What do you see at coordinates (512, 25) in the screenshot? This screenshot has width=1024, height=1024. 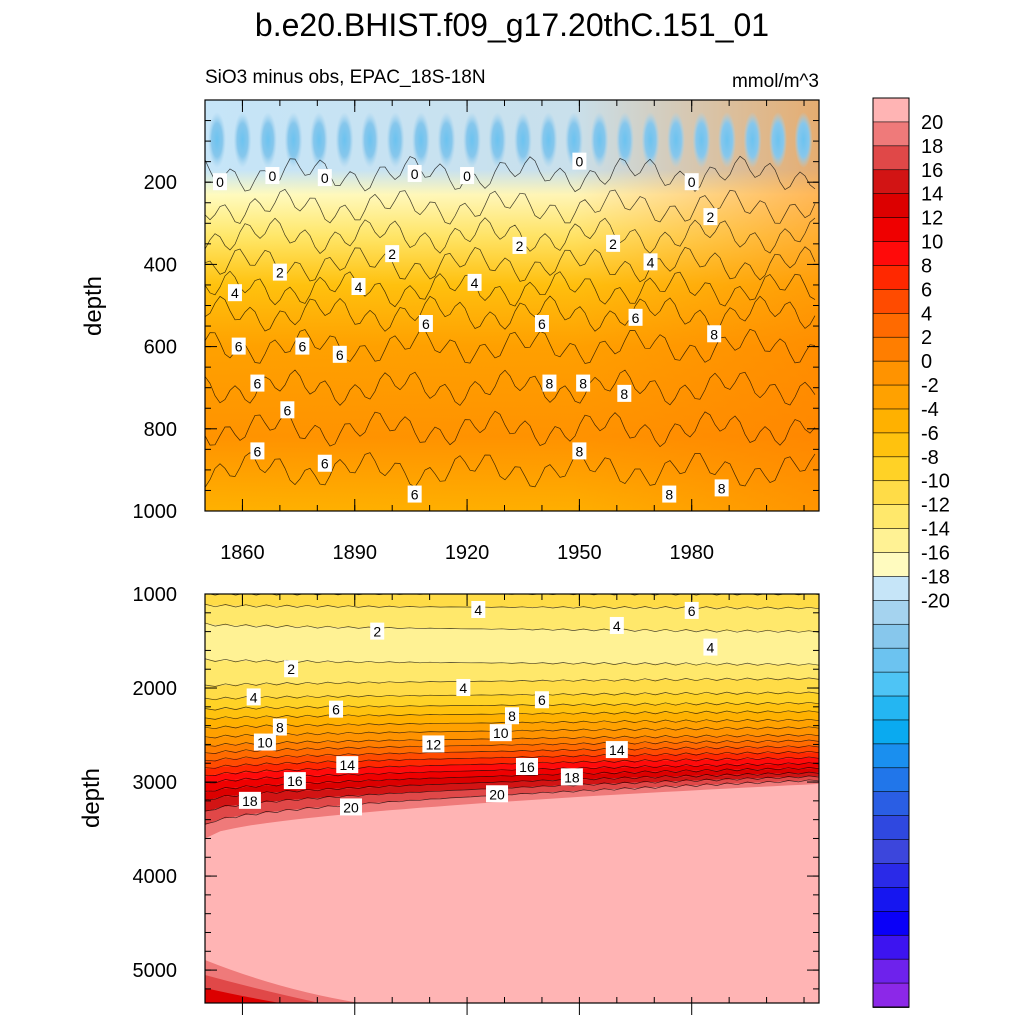 I see `figure-title: b.e20.BHIST.f09_g17.20thC.151_01` at bounding box center [512, 25].